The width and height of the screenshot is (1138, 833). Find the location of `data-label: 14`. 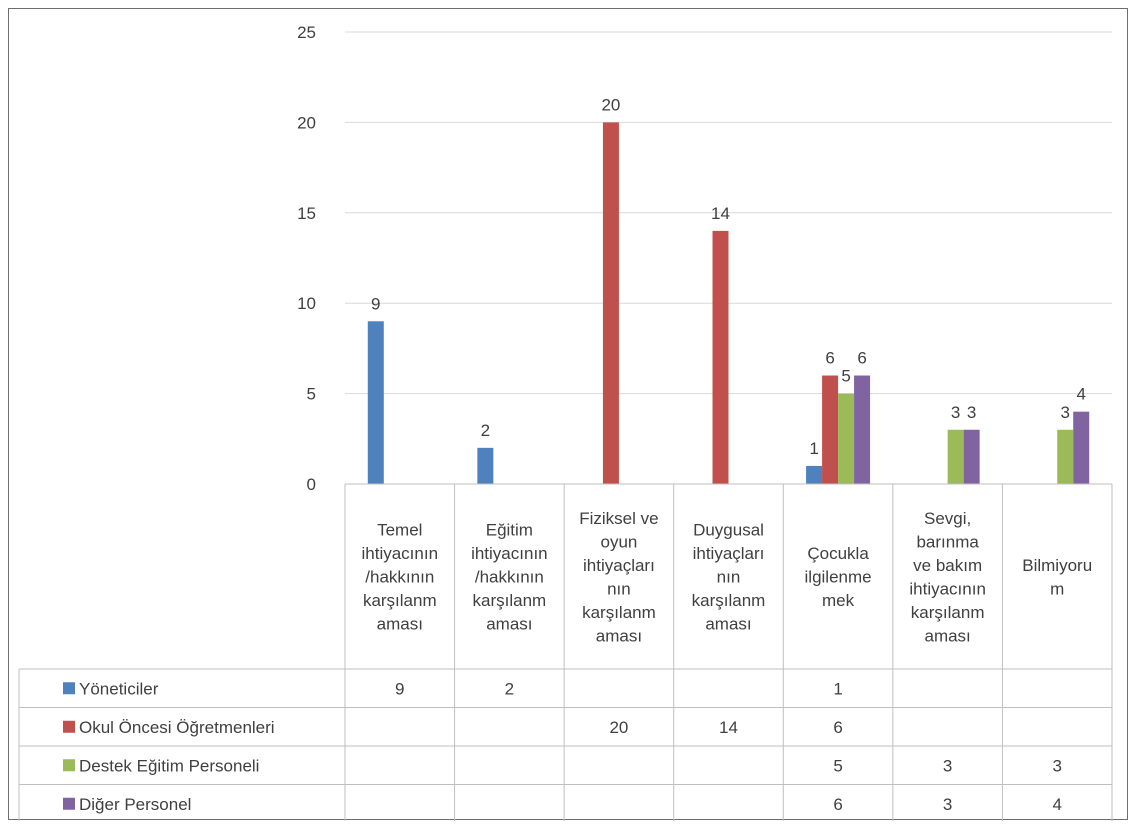

data-label: 14 is located at coordinates (720, 213).